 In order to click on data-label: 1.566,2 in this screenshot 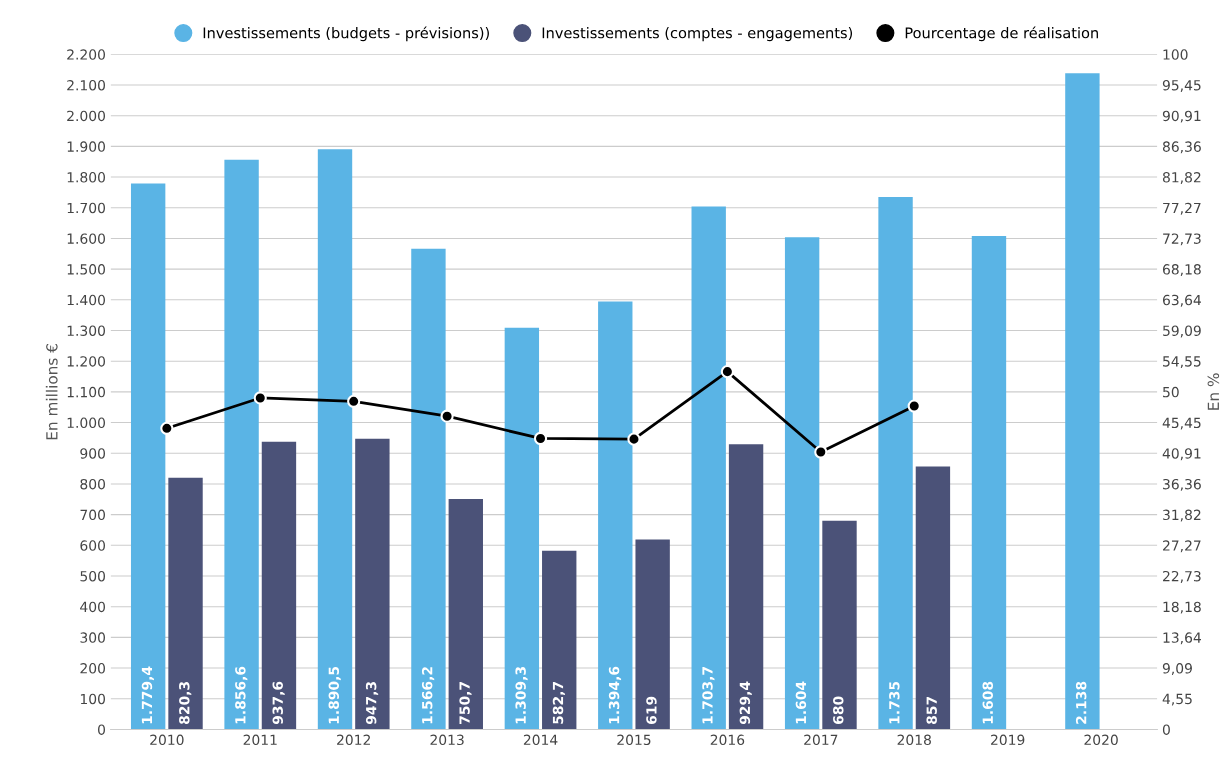, I will do `click(428, 695)`.